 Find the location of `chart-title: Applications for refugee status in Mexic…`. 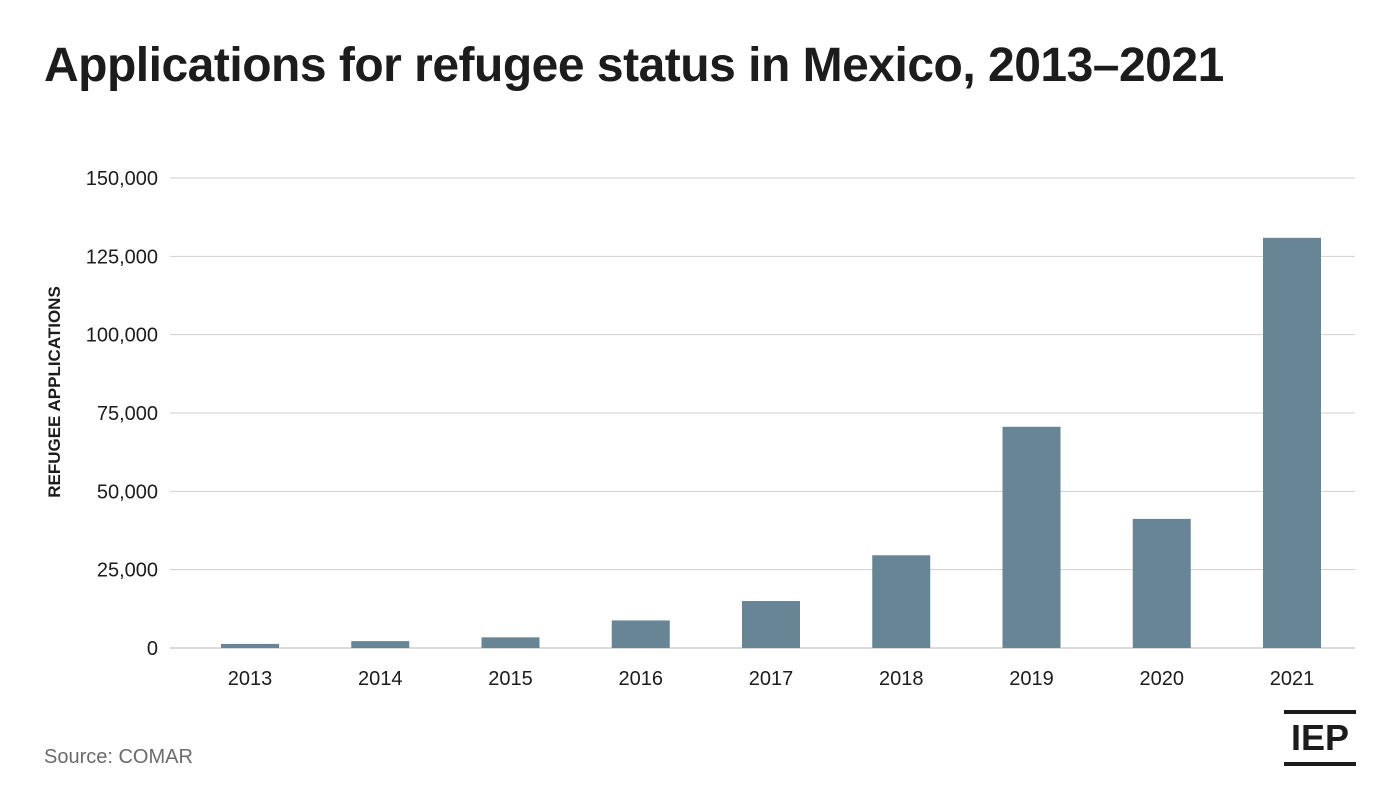

chart-title: Applications for refugee status in Mexic… is located at coordinates (634, 65).